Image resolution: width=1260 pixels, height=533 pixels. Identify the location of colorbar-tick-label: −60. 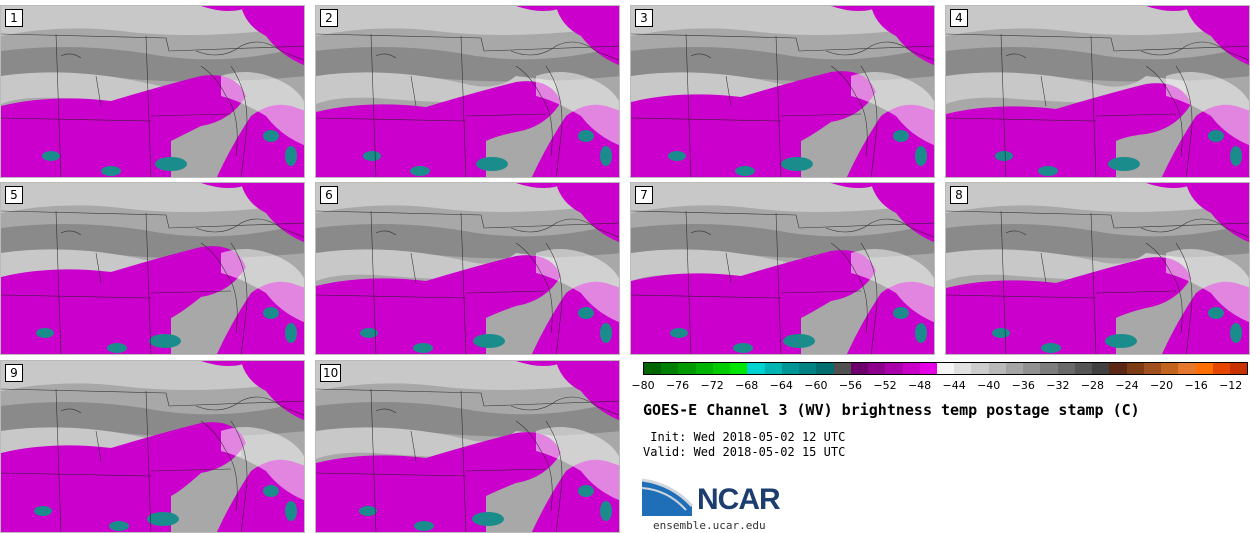
(816, 385).